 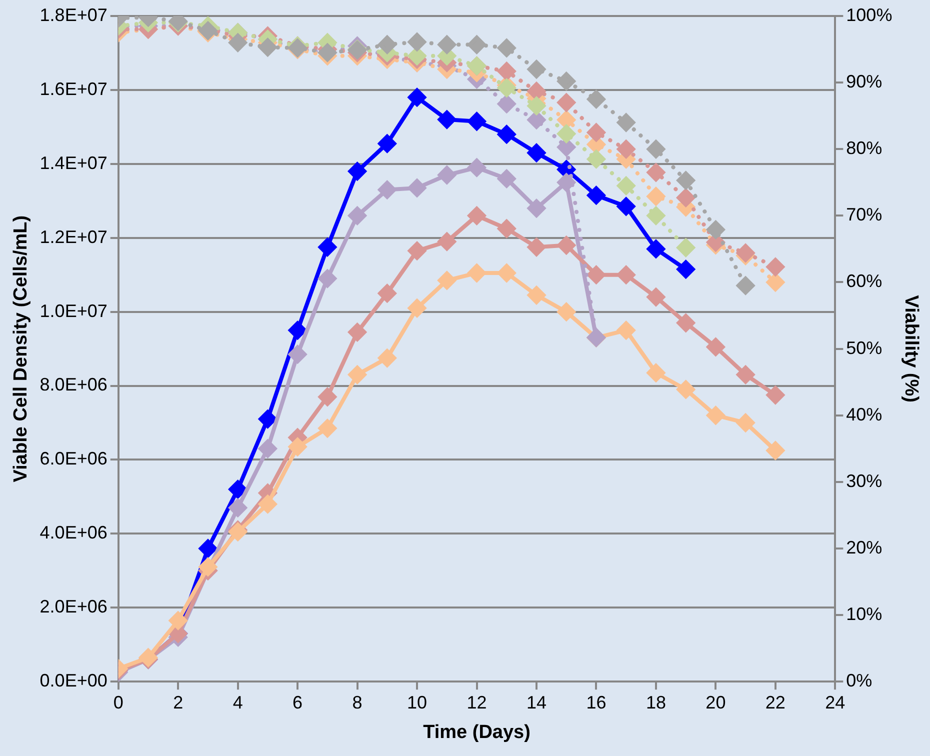 I want to click on x-tick-label: 16, so click(x=596, y=702).